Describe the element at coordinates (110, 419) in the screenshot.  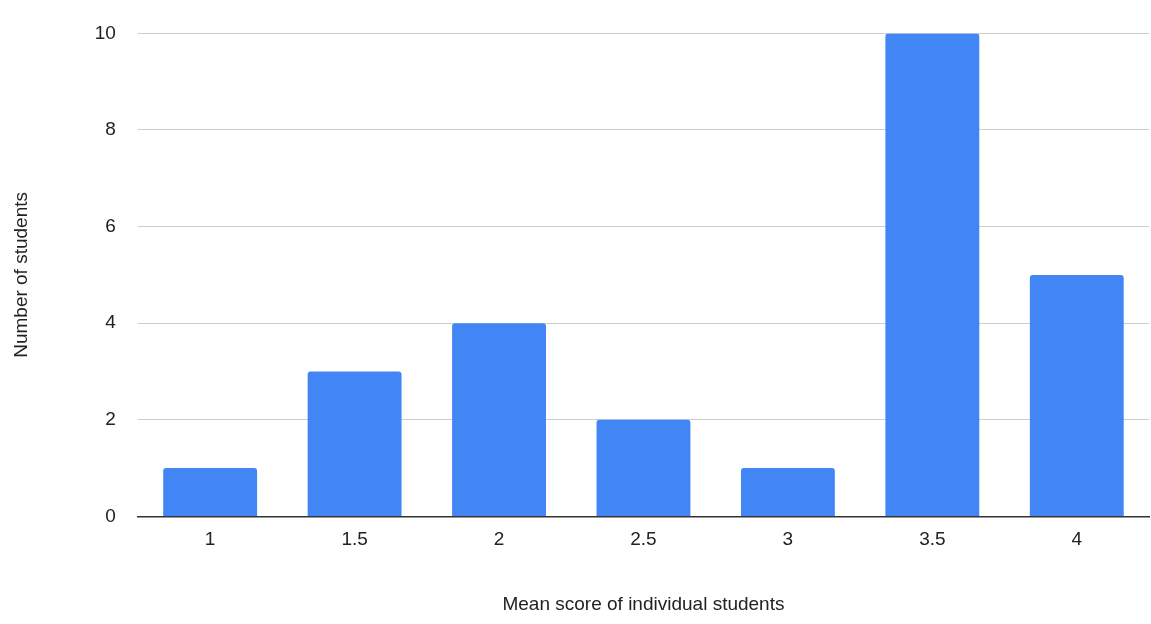
I see `y-tick-label: 2` at that location.